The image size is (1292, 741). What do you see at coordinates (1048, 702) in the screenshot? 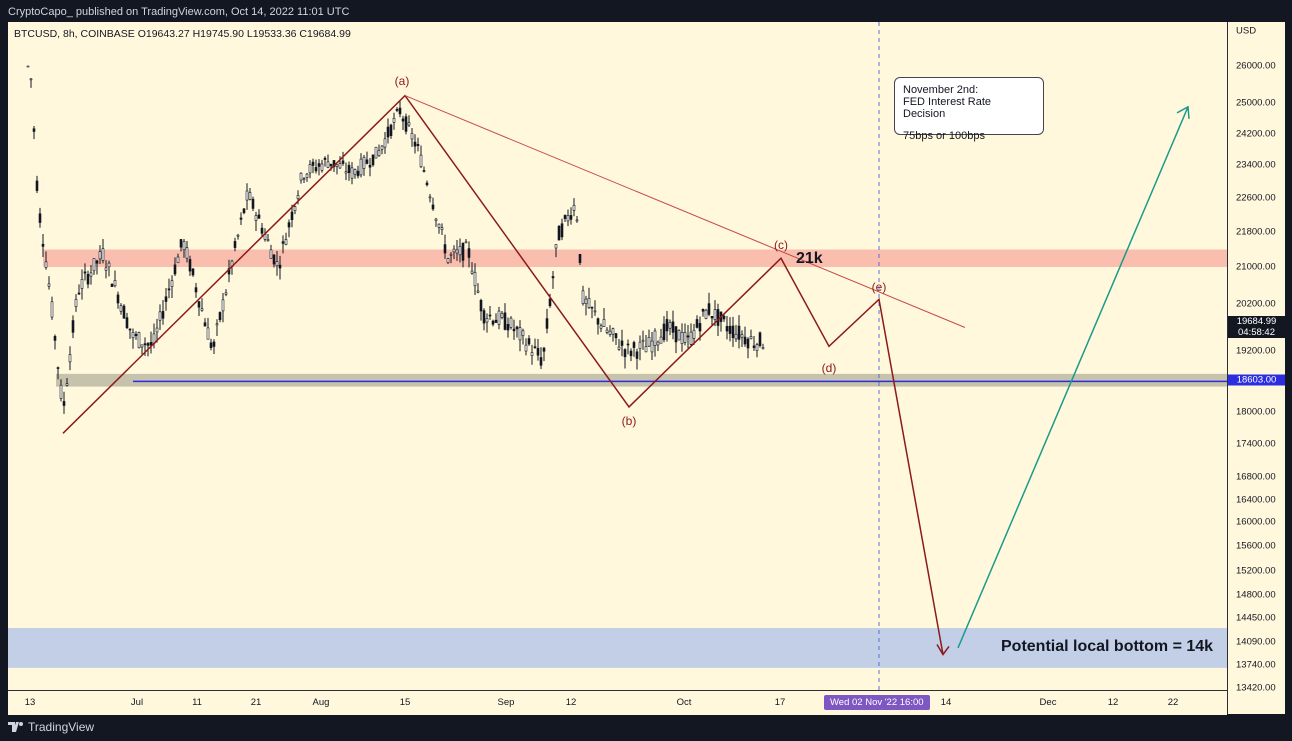
I see `x-tick-label: Dec` at bounding box center [1048, 702].